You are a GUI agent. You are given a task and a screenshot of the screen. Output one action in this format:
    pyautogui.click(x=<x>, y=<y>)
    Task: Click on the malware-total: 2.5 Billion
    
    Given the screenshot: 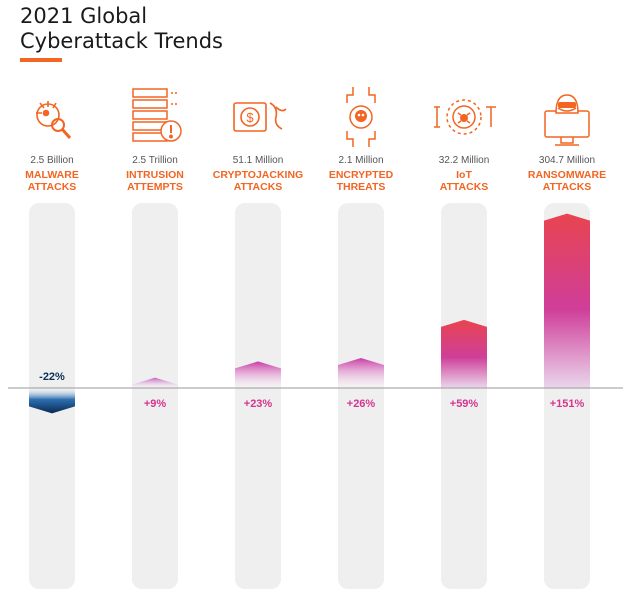 What is the action you would take?
    pyautogui.click(x=51, y=160)
    